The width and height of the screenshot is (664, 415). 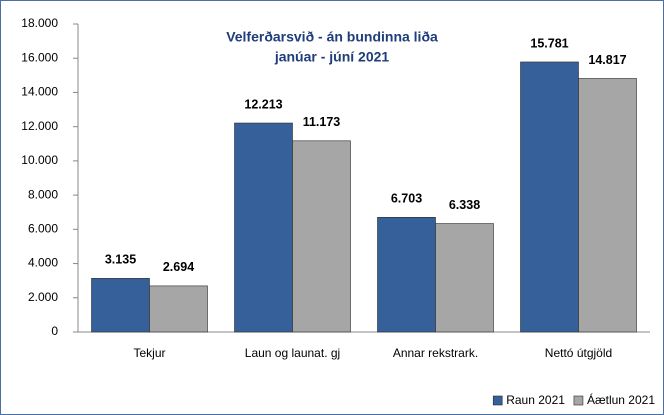 What do you see at coordinates (39, 92) in the screenshot?
I see `y-tick-label: 14.000` at bounding box center [39, 92].